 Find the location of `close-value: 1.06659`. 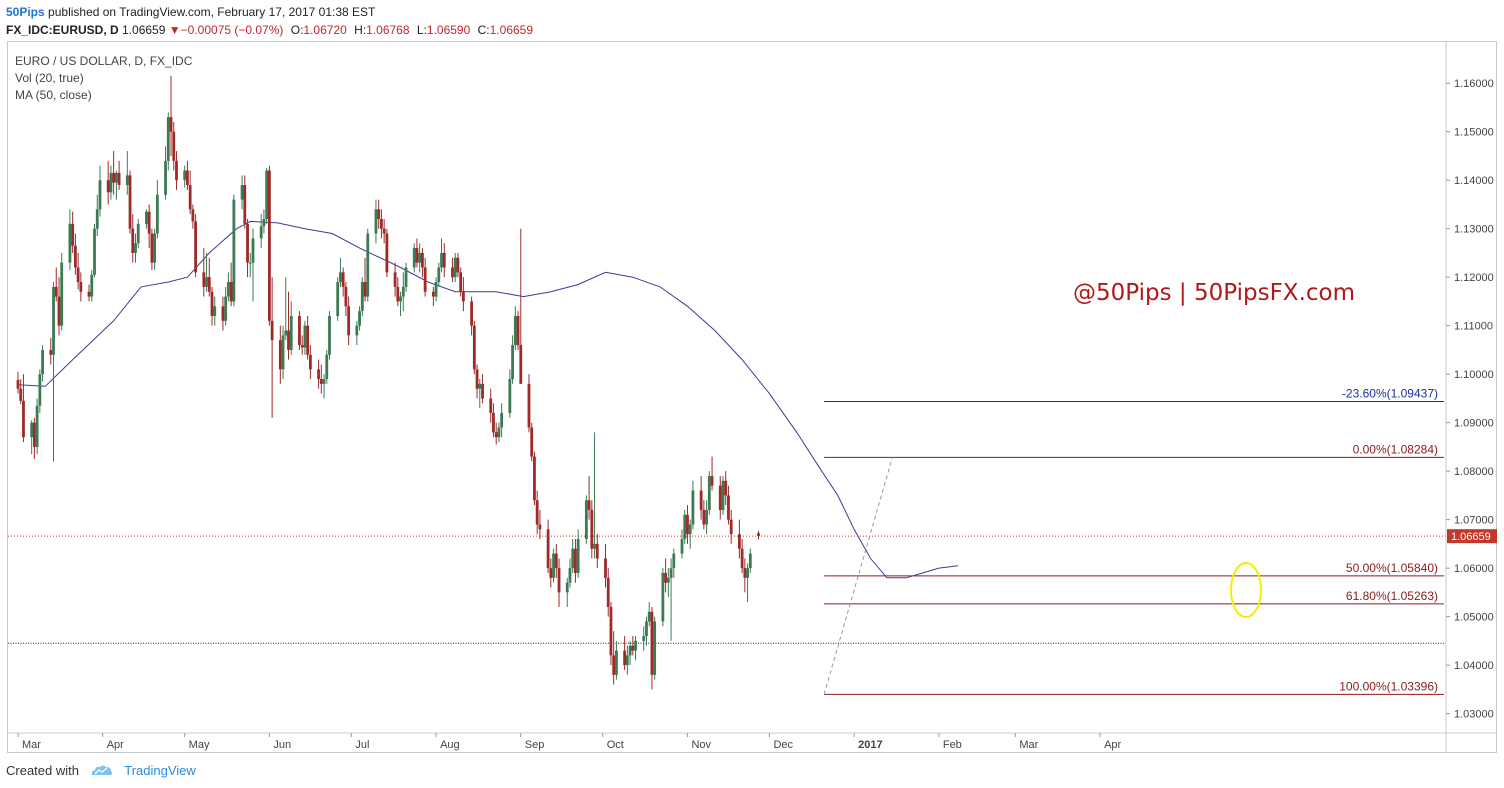

close-value: 1.06659 is located at coordinates (511, 30).